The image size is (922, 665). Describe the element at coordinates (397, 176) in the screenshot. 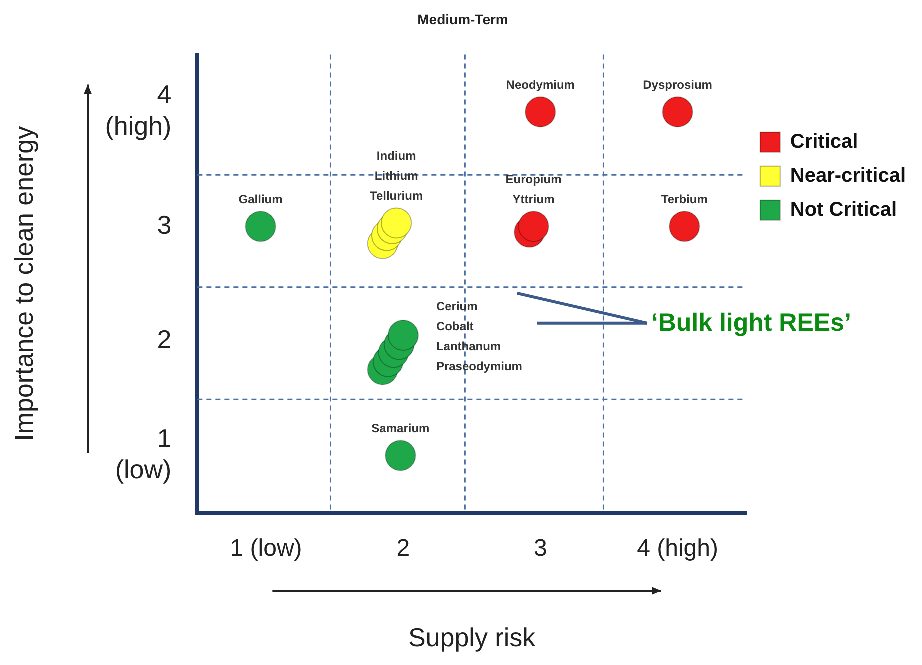

I see `annotation: Indium Lithium Tellurium` at that location.